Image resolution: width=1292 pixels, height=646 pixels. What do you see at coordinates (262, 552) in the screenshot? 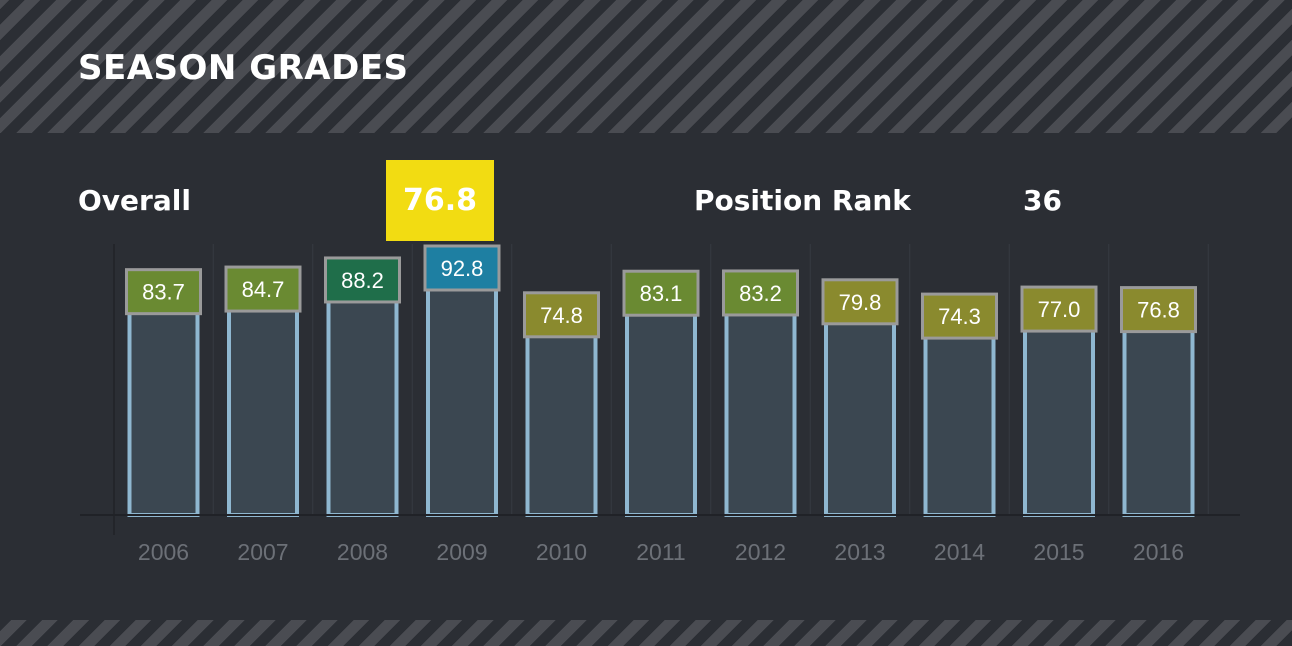
I see `x-tick-label: 2007` at bounding box center [262, 552].